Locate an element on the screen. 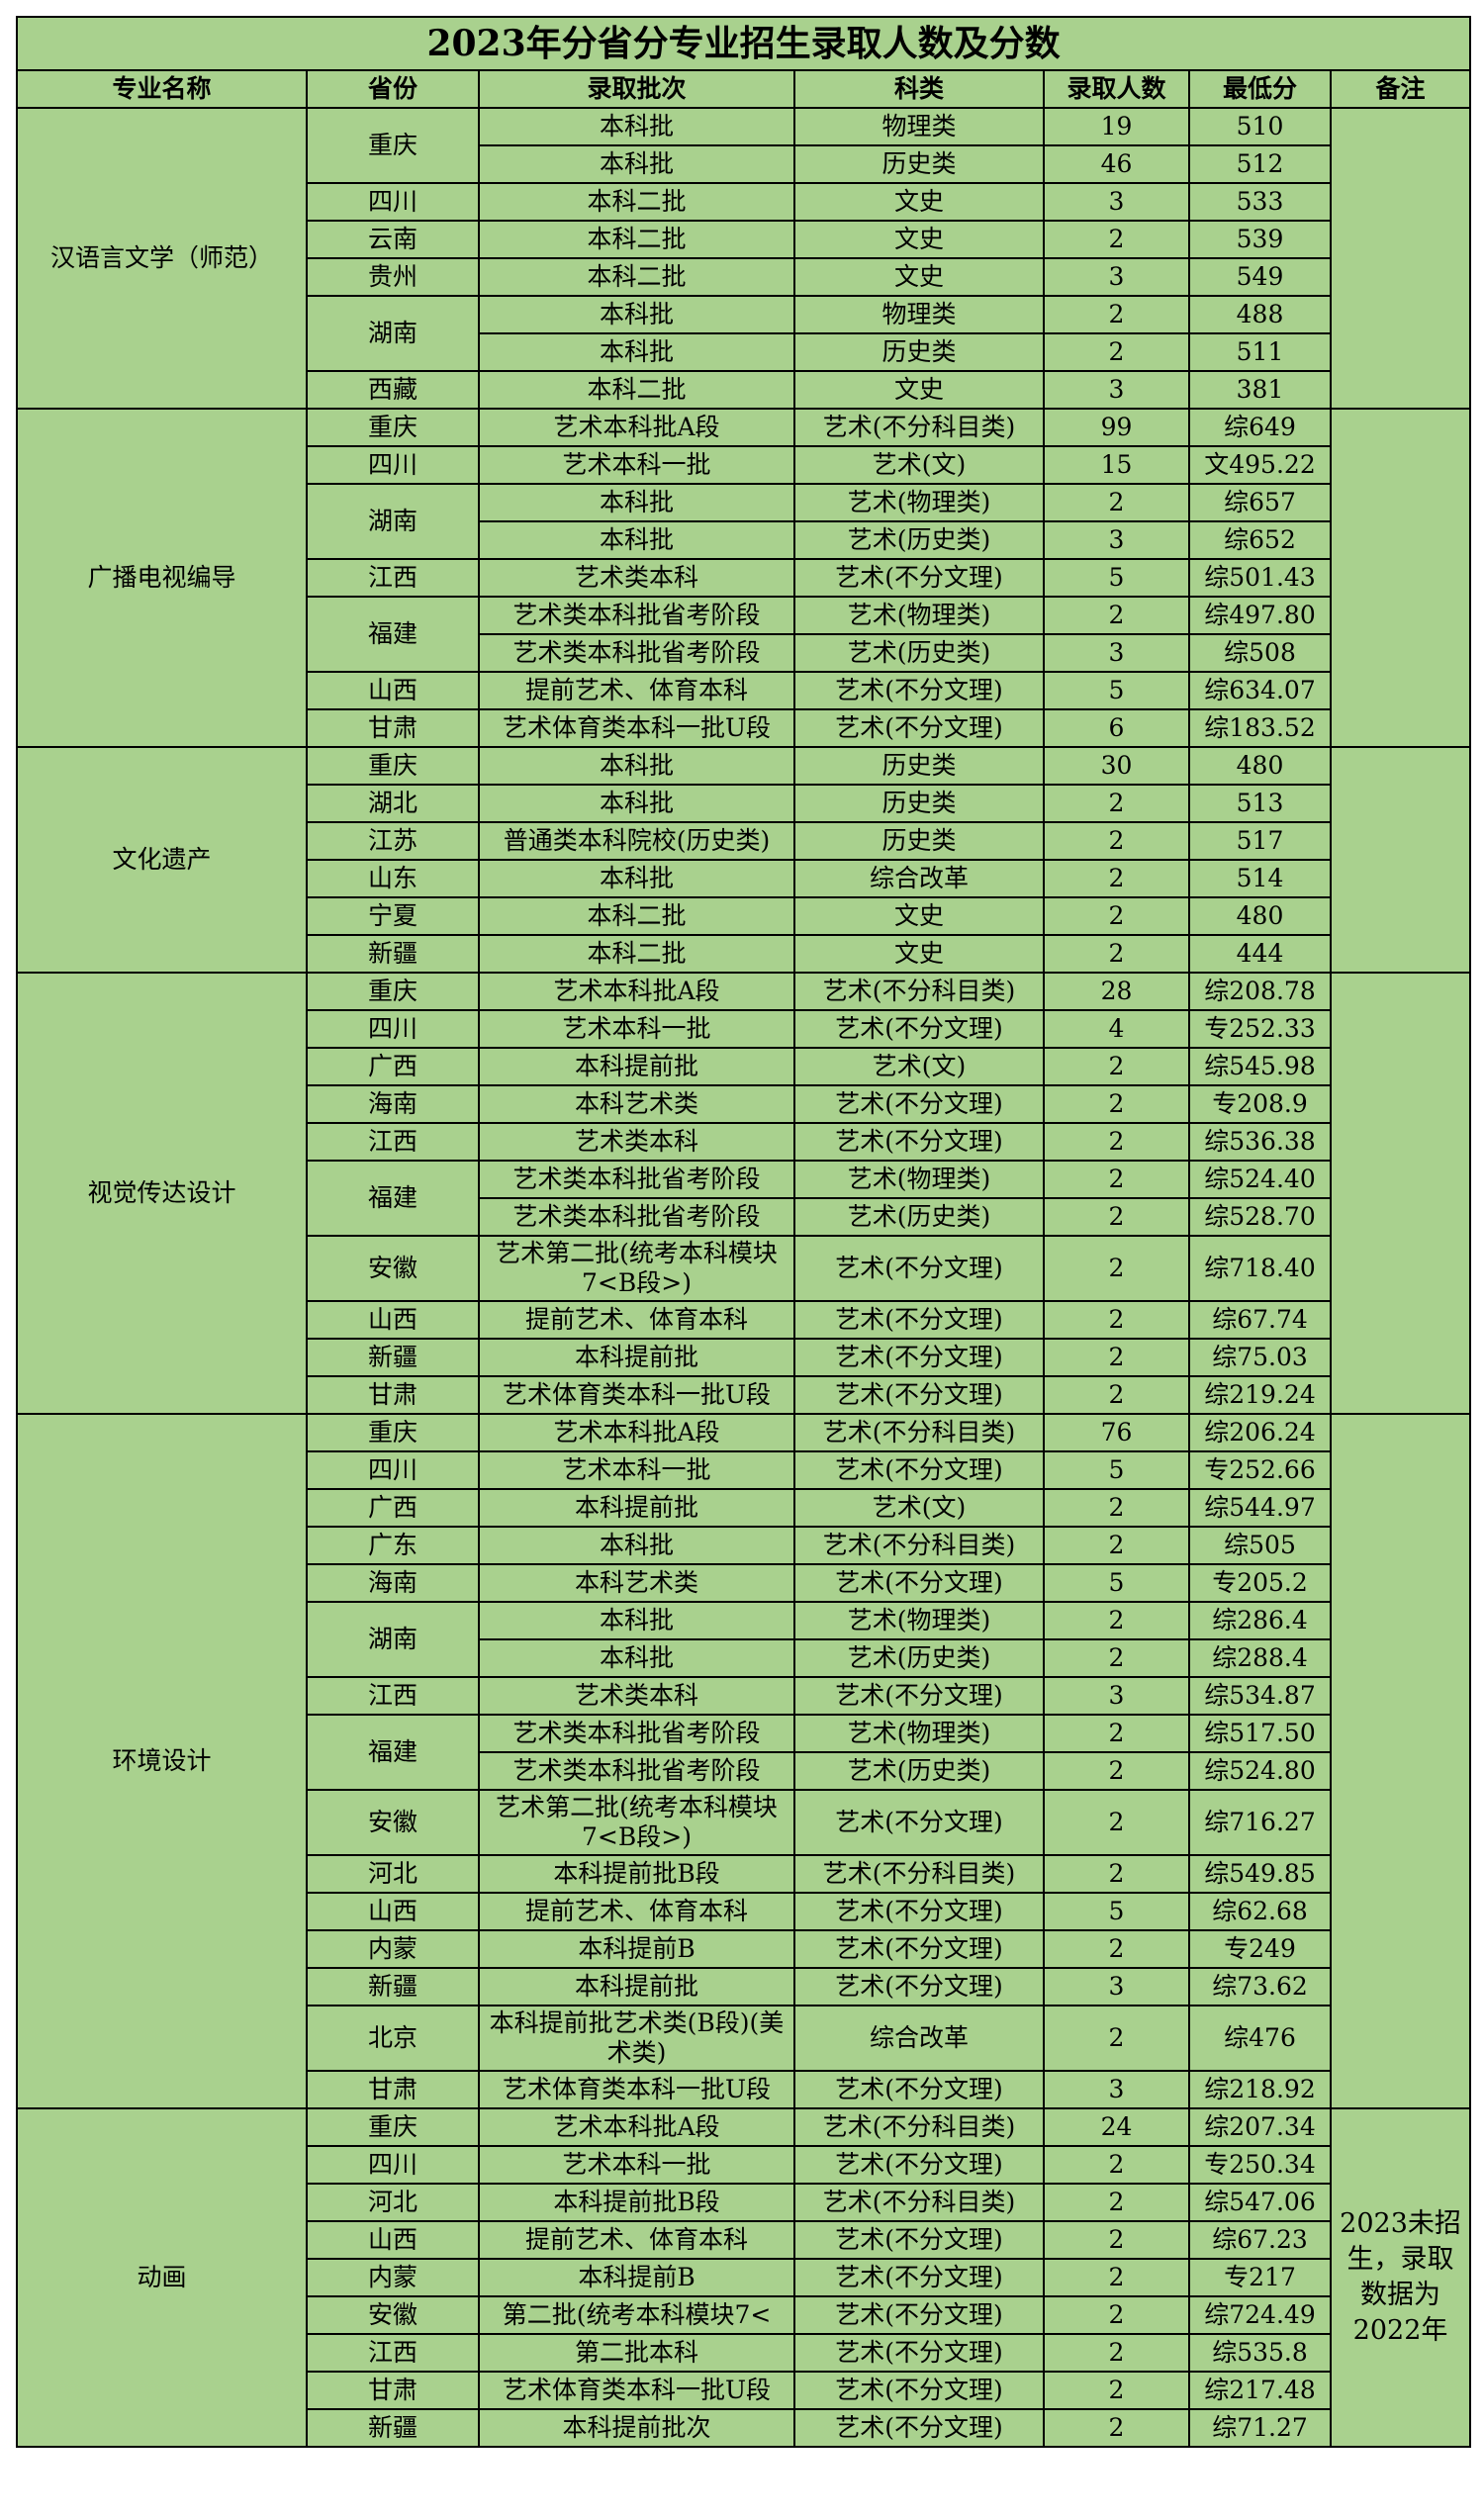 The image size is (1484, 2519). data-row: 四川 艺术本科一批 艺术(文) 15 文495.22 is located at coordinates (743, 465).